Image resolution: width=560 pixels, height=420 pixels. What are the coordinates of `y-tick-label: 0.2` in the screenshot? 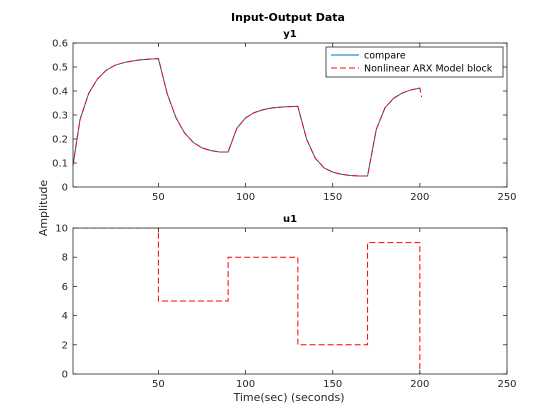 It's located at (60, 140).